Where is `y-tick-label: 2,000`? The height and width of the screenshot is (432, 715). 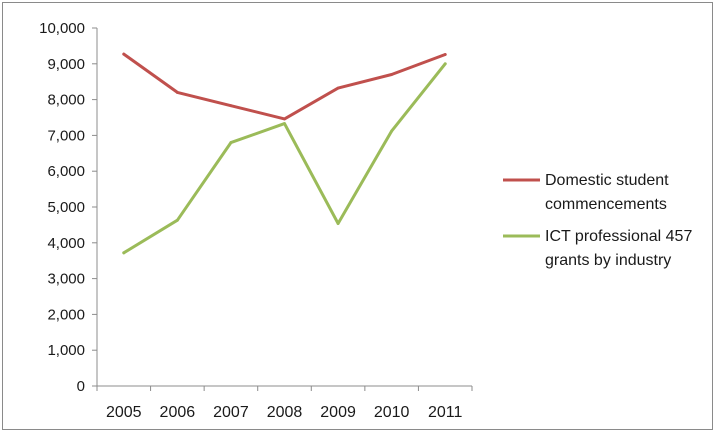 y-tick-label: 2,000 is located at coordinates (66, 314).